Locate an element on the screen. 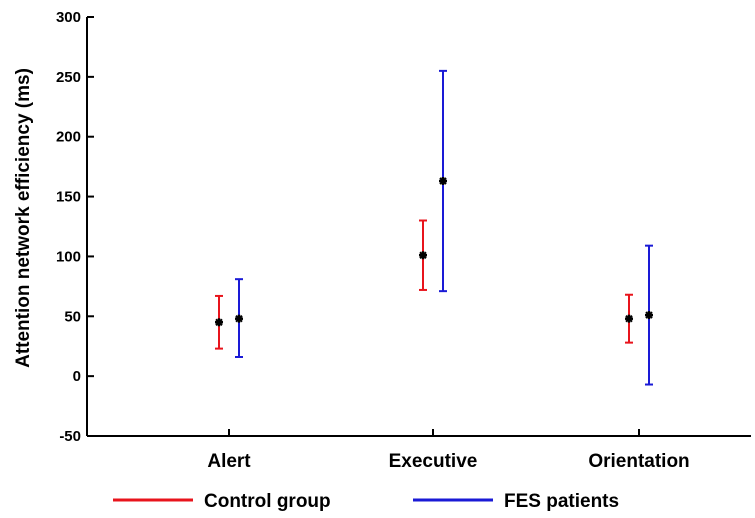 Image resolution: width=755 pixels, height=518 pixels. legend-item: Control group is located at coordinates (222, 501).